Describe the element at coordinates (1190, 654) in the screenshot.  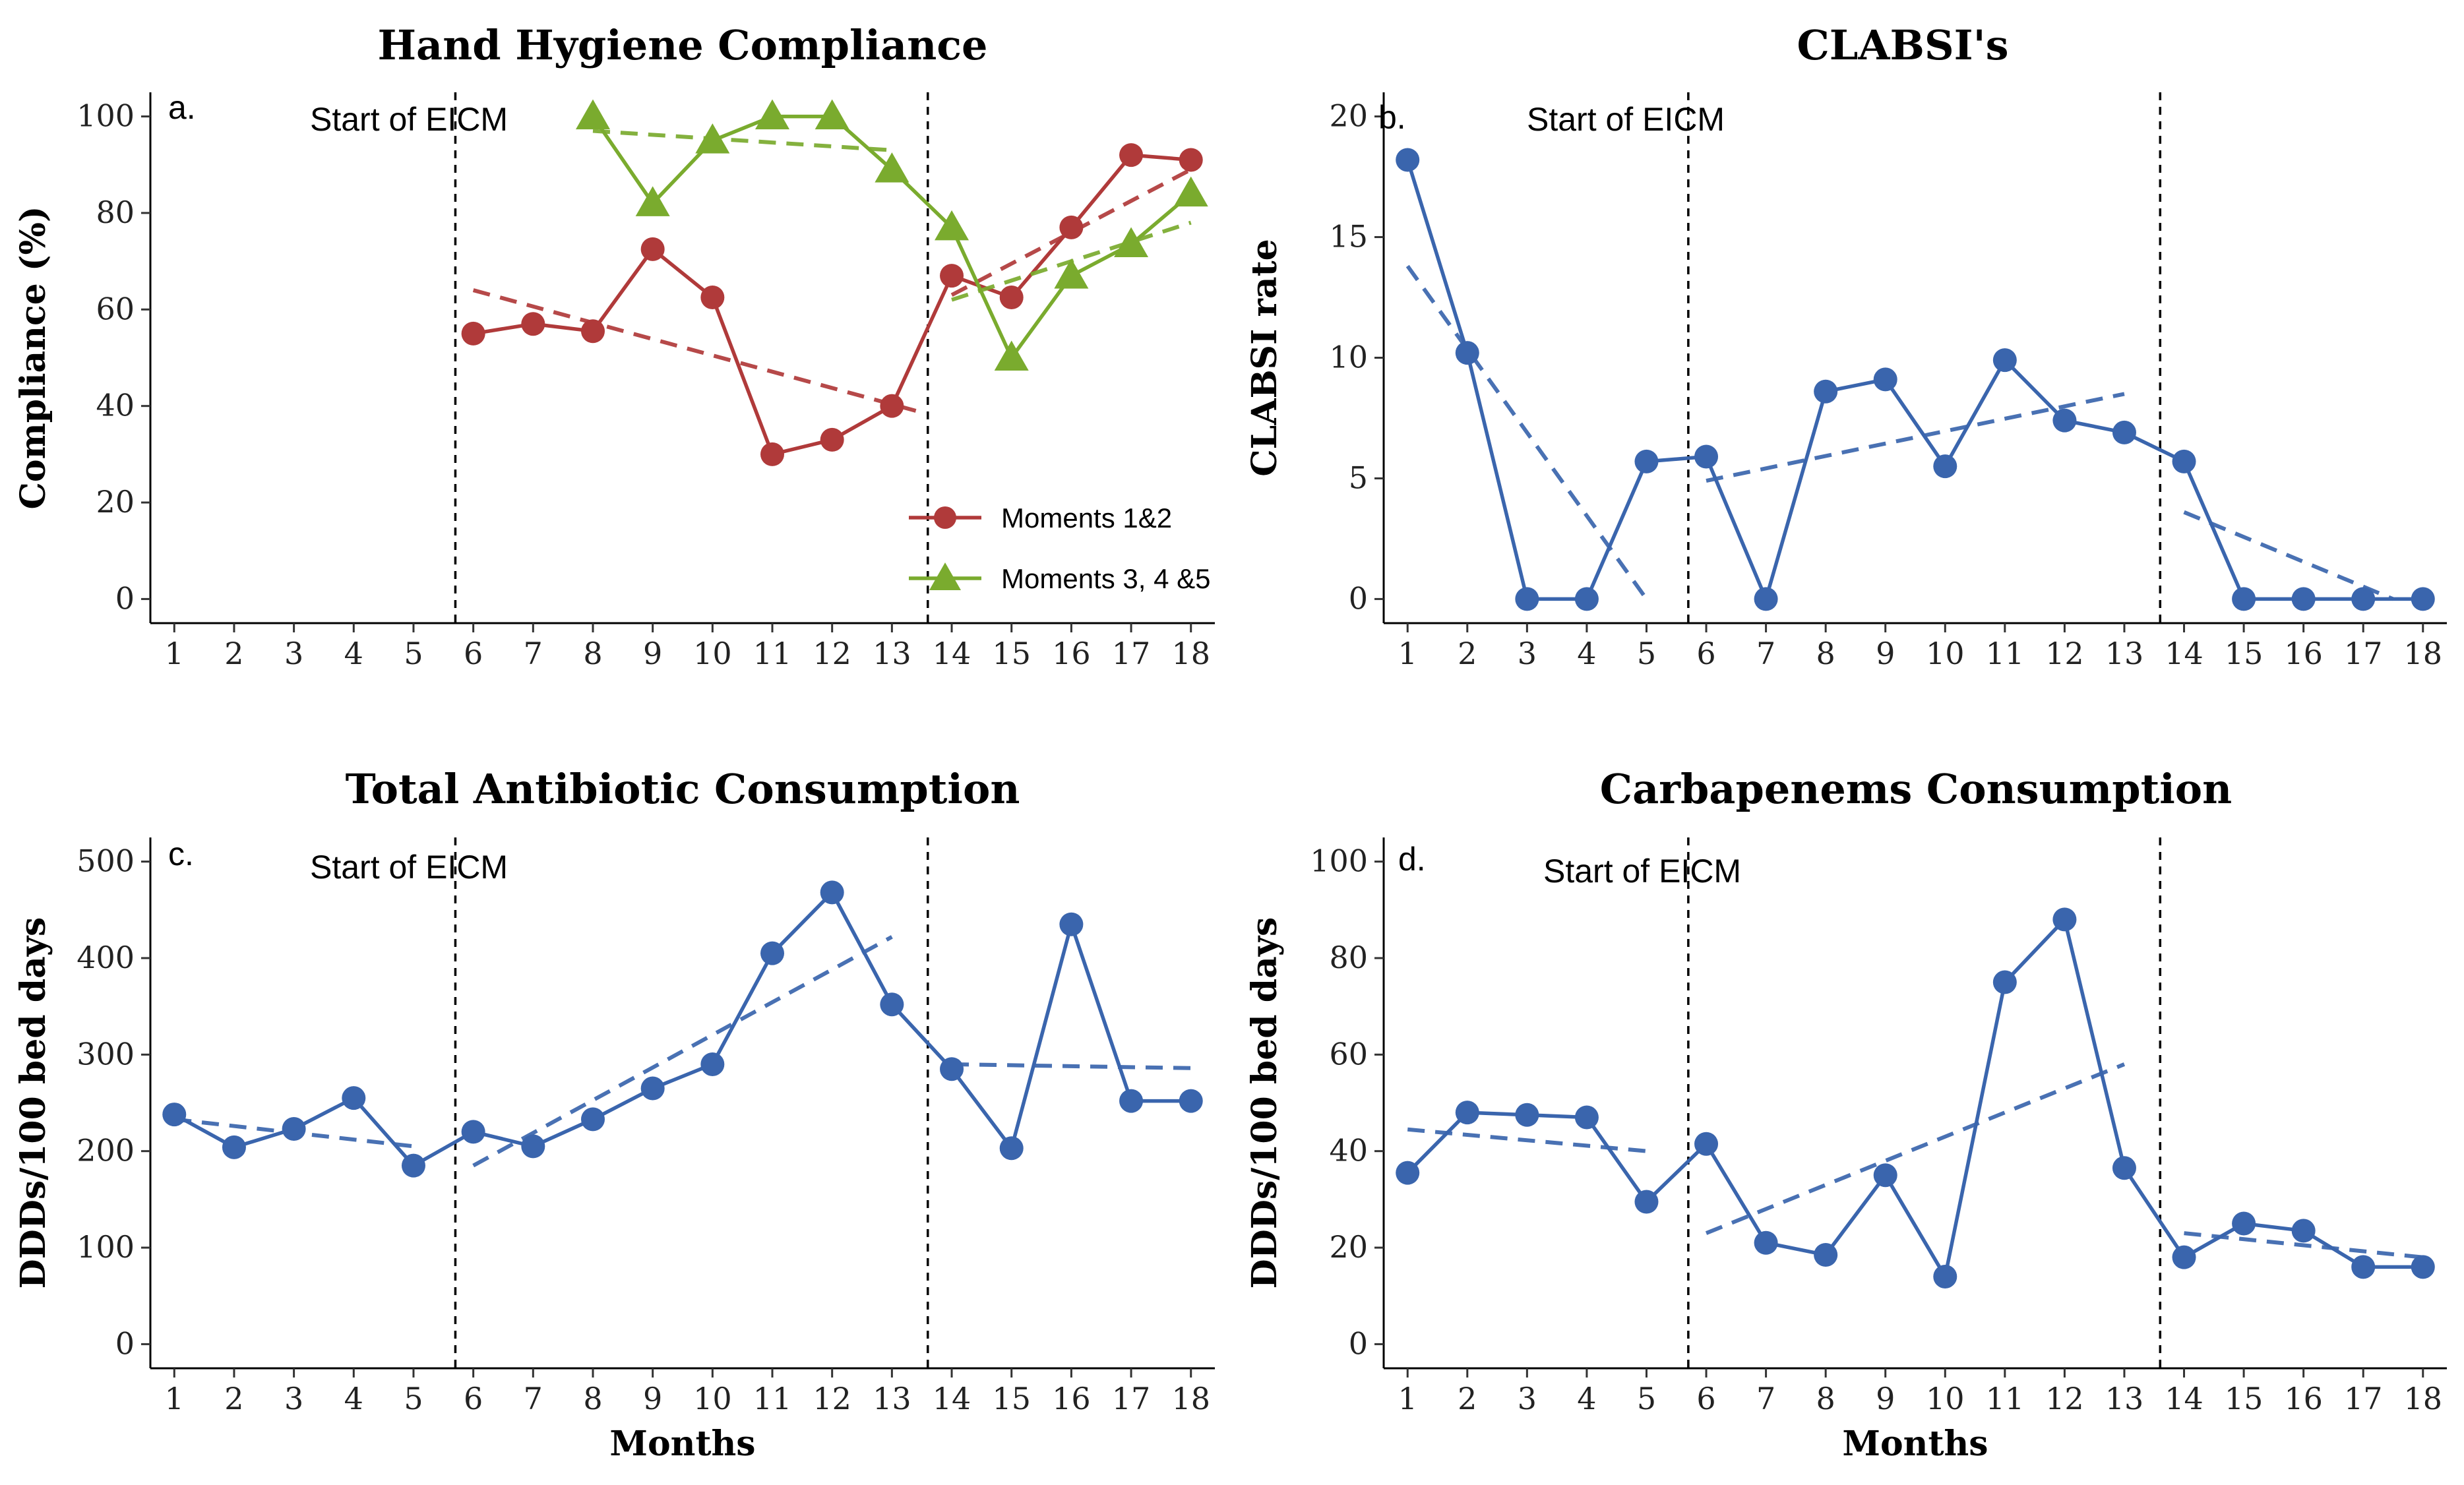
I see `x-tick-label: 18` at that location.